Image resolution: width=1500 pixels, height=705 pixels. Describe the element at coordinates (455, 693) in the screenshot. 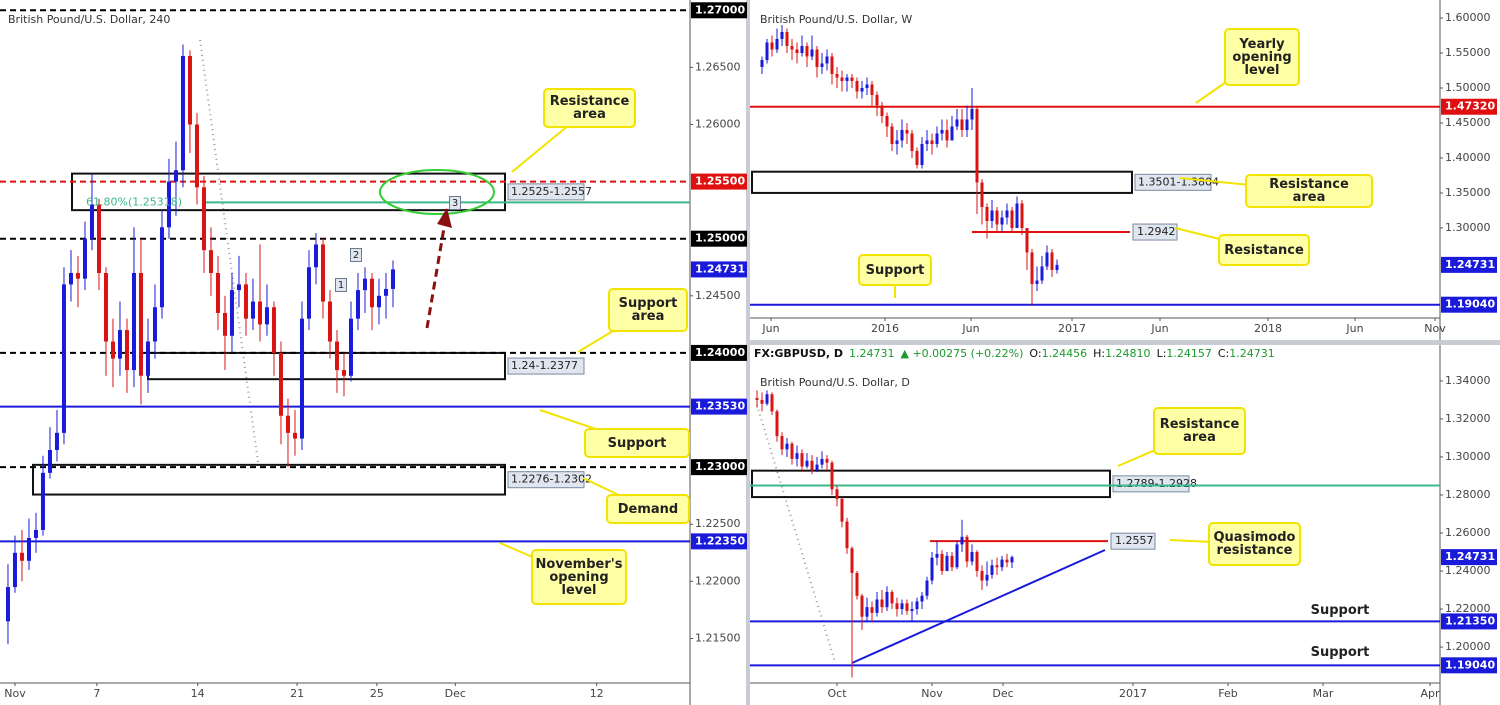

I see `x-tick-label: Dec` at that location.